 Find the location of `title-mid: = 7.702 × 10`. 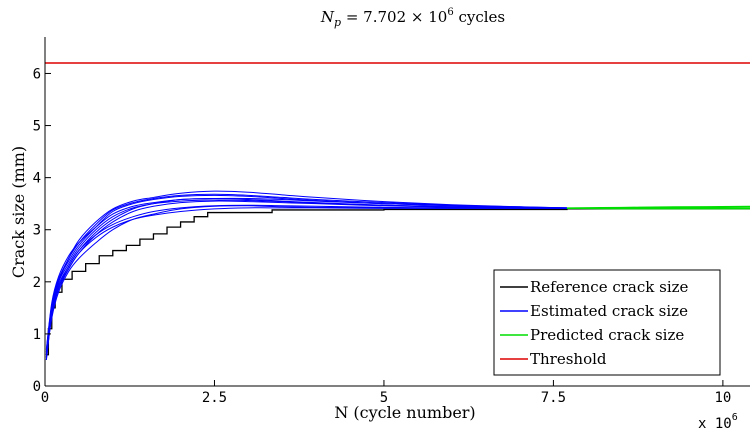

title-mid: = 7.702 × 10 is located at coordinates (394, 17).